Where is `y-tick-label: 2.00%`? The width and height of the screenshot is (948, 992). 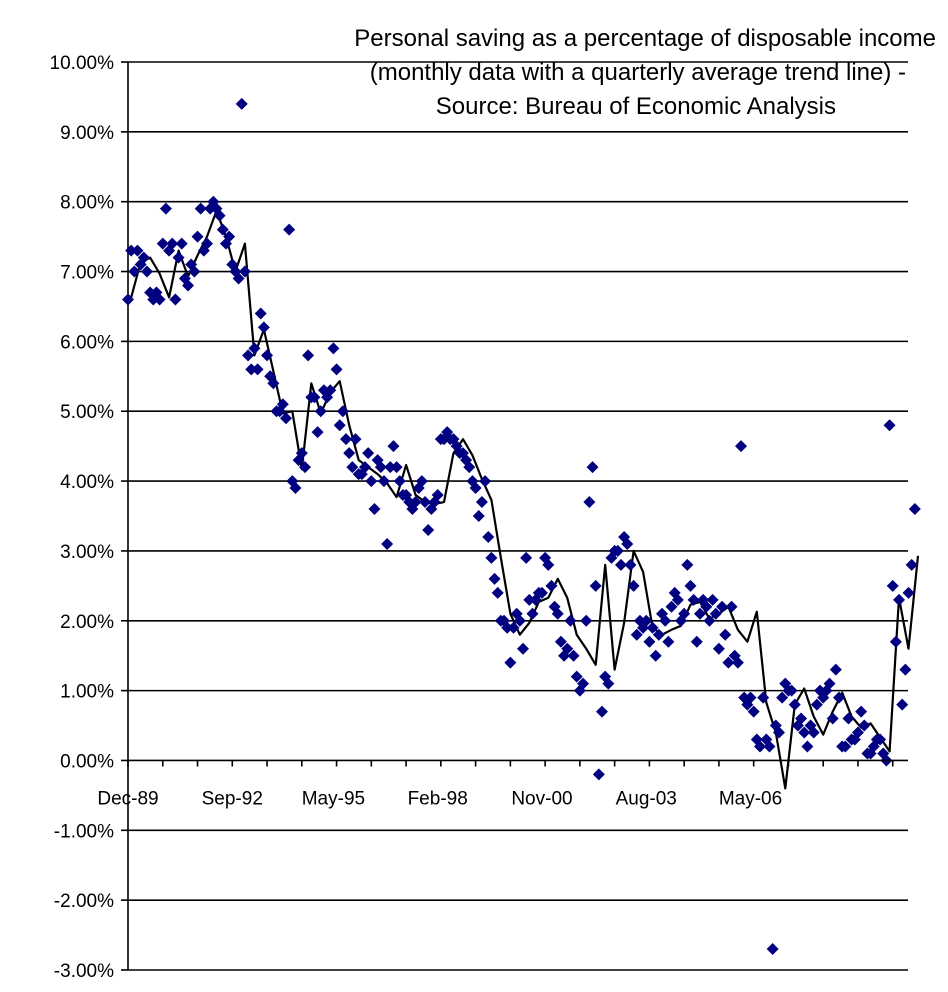
y-tick-label: 2.00% is located at coordinates (87, 622).